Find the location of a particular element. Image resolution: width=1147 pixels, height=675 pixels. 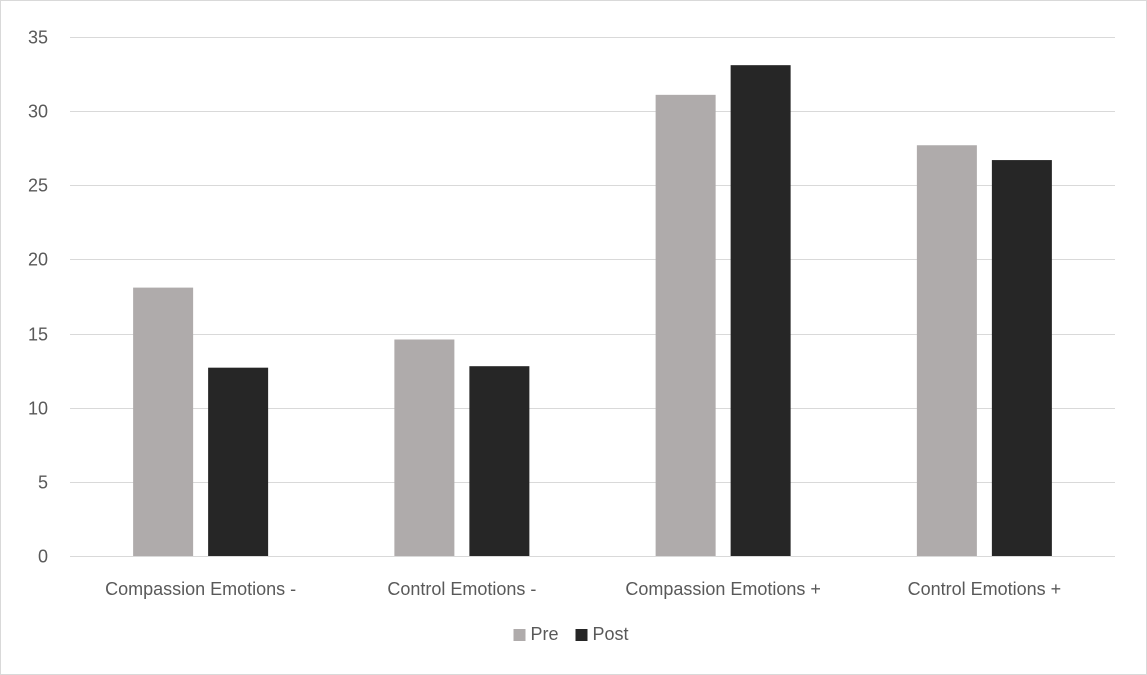

x-category-label: Compassion Emotions - is located at coordinates (200, 589).